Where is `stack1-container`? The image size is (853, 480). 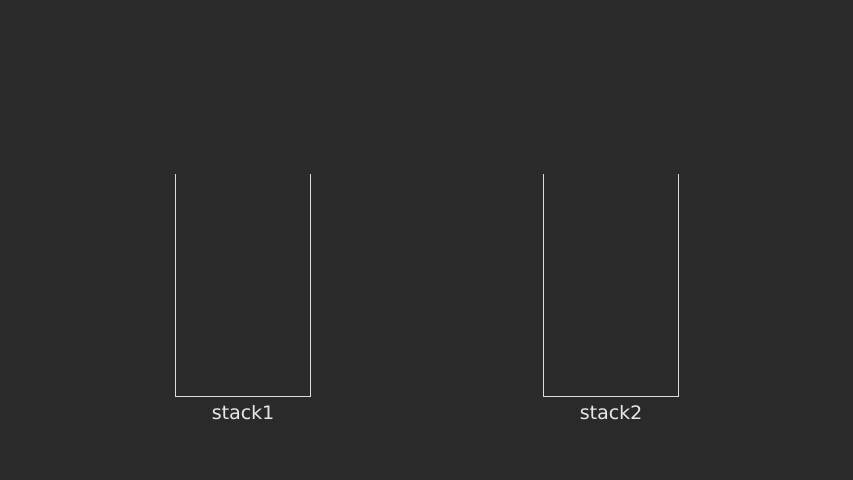
stack1-container is located at coordinates (243, 285).